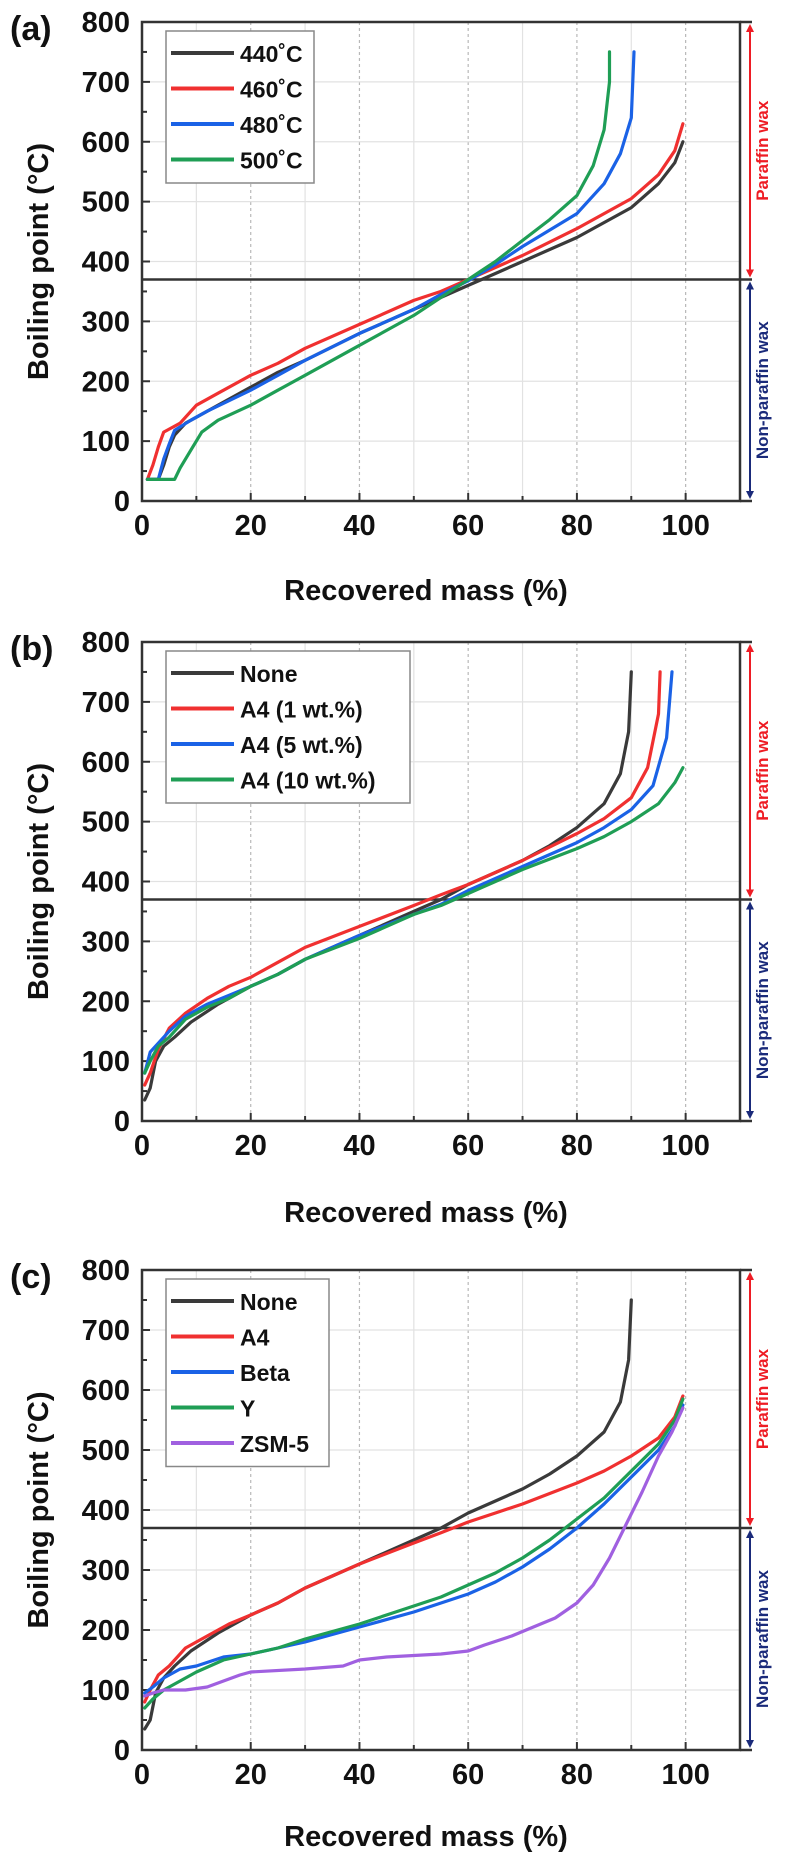  What do you see at coordinates (255, 1338) in the screenshot?
I see `legend-label: A4` at bounding box center [255, 1338].